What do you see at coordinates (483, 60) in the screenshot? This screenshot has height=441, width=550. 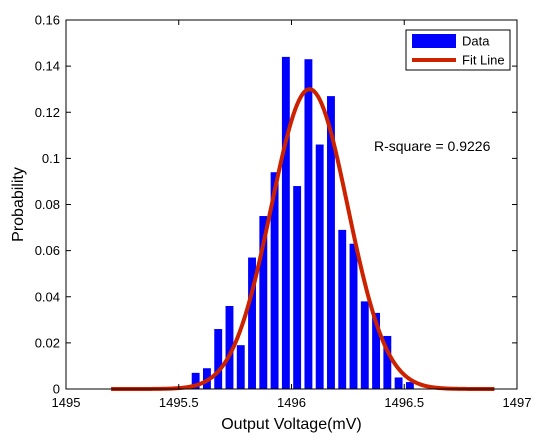 I see `legend-label-fit-line: Fit Line` at bounding box center [483, 60].